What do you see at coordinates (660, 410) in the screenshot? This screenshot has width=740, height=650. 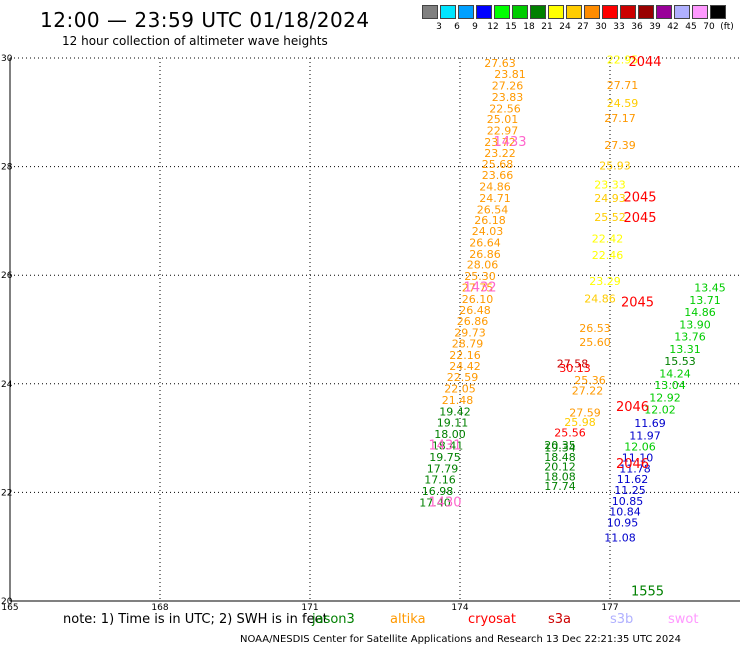 I see `swh-value: 12.02` at bounding box center [660, 410].